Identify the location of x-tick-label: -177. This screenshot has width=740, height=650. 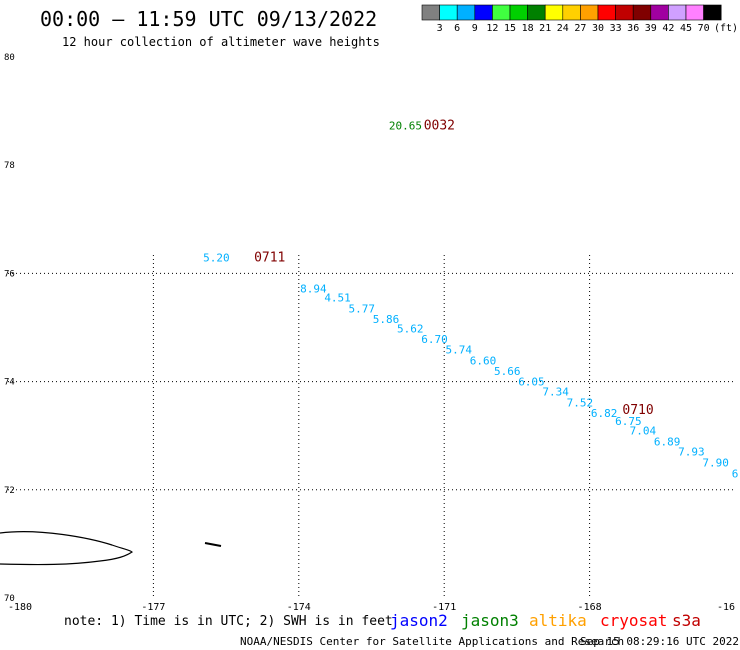
(153, 607).